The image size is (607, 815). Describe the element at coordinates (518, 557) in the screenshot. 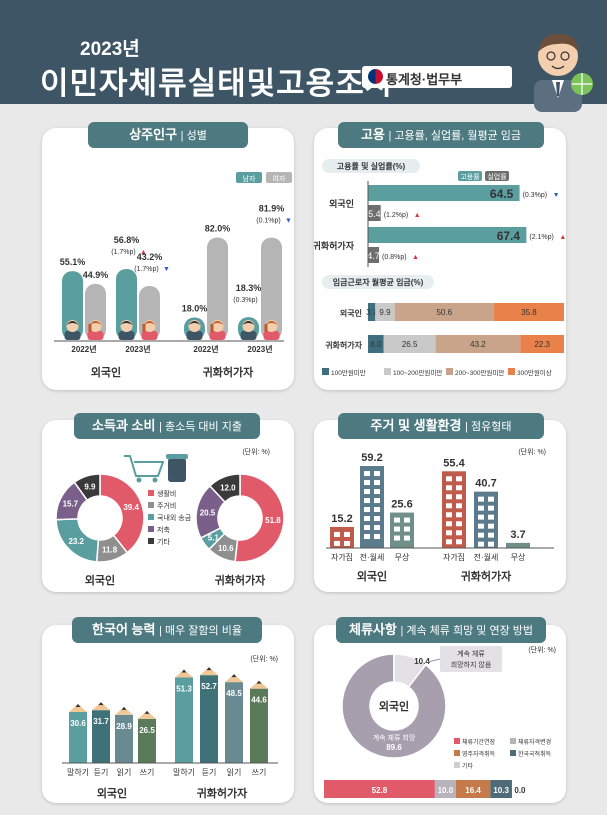

I see `category-label: 무상` at that location.